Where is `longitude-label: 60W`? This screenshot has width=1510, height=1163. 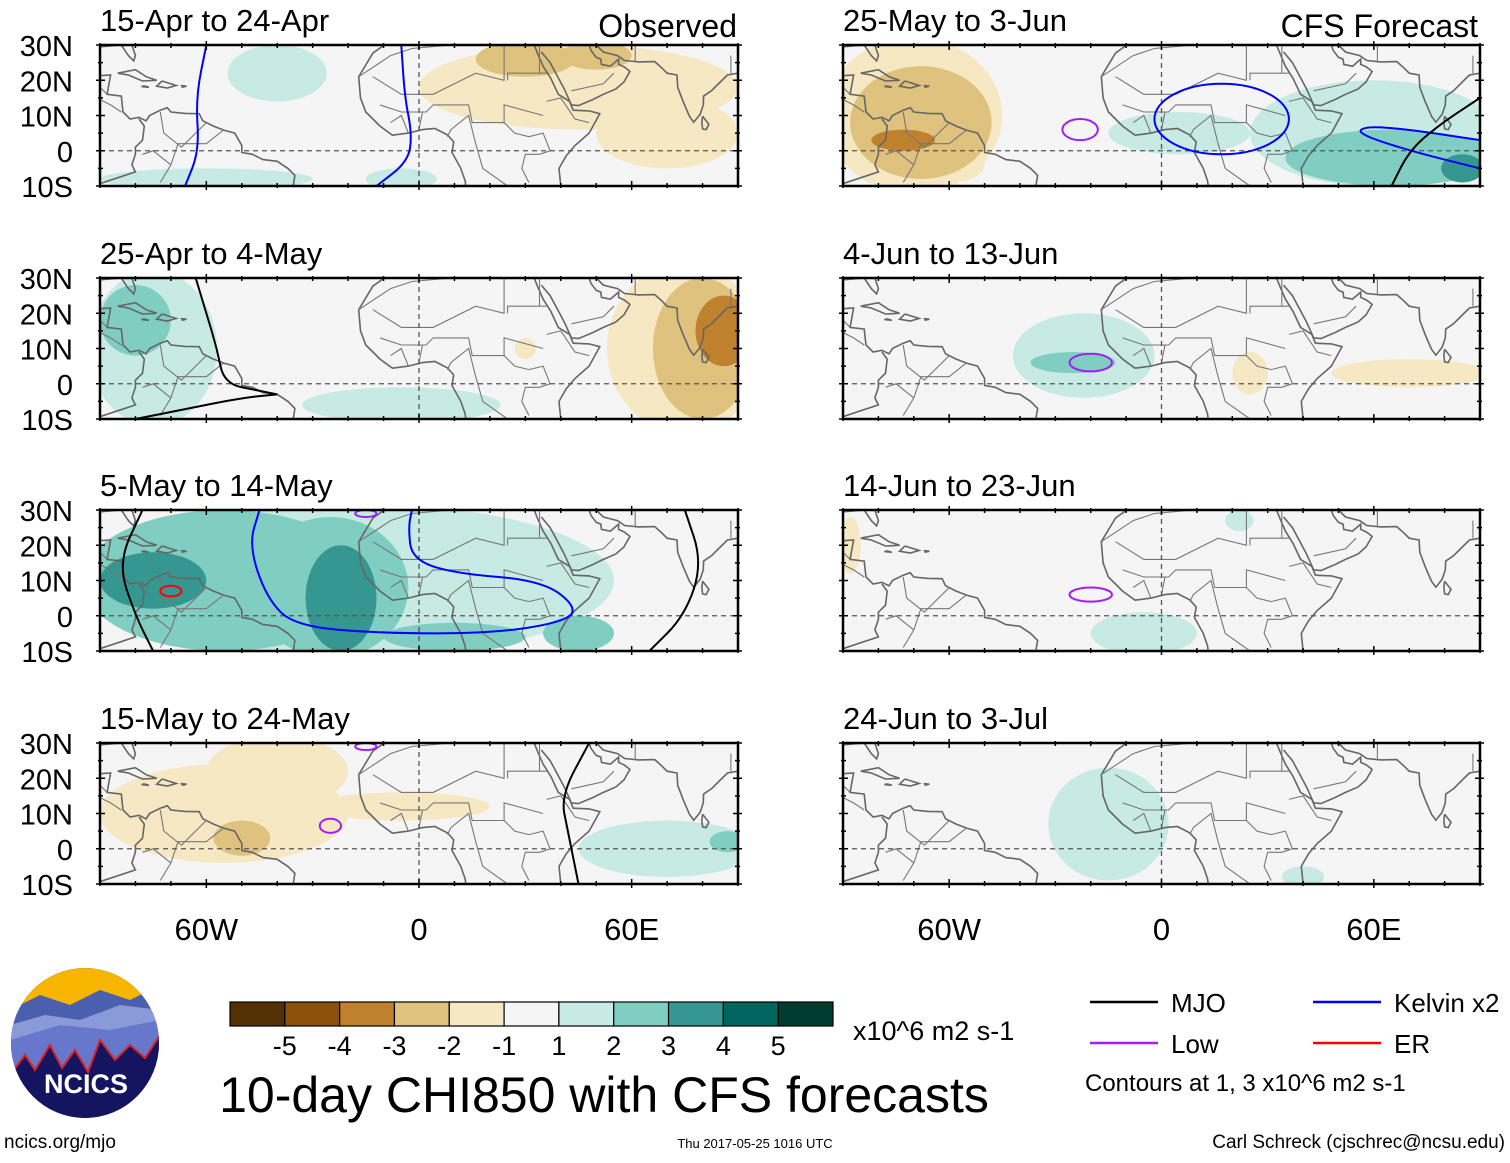 longitude-label: 60W is located at coordinates (206, 929).